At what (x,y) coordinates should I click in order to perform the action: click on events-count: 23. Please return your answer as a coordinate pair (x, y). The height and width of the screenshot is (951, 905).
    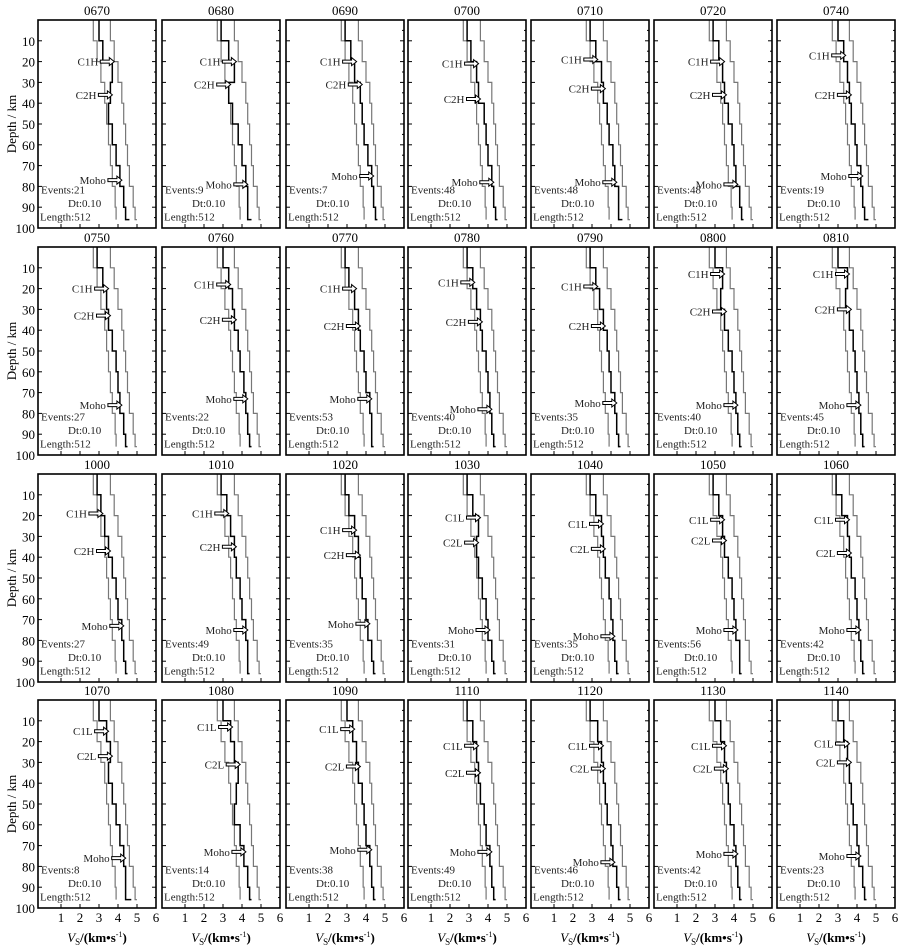
    Looking at the image, I should click on (819, 871).